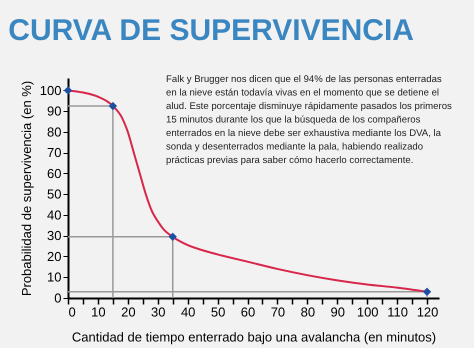 Image resolution: width=474 pixels, height=348 pixels. I want to click on y-tick-label: 70, so click(54, 152).